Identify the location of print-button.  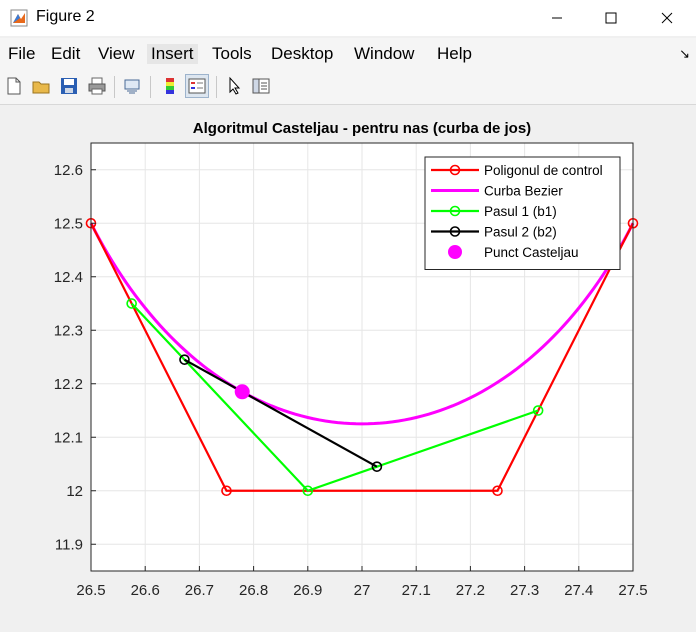
(97, 86).